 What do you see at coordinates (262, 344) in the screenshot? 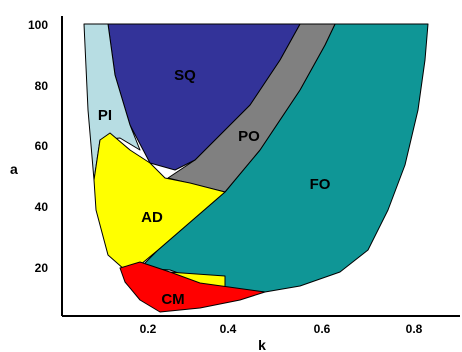
I see `x-axis-label: k` at bounding box center [262, 344].